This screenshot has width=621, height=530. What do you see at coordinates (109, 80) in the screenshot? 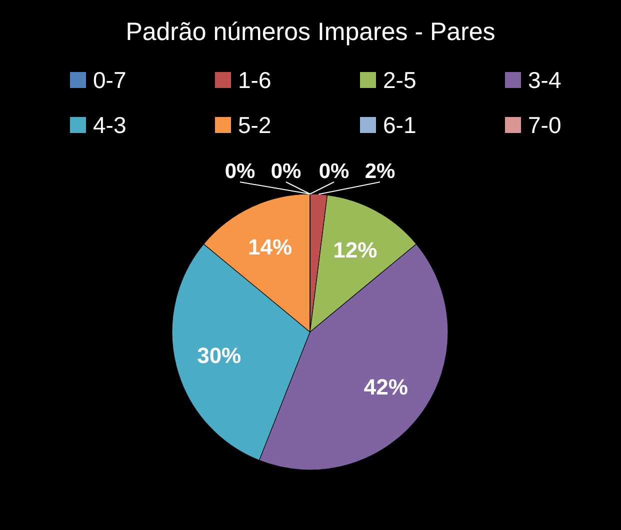
I see `legend-label: 0-7` at bounding box center [109, 80].